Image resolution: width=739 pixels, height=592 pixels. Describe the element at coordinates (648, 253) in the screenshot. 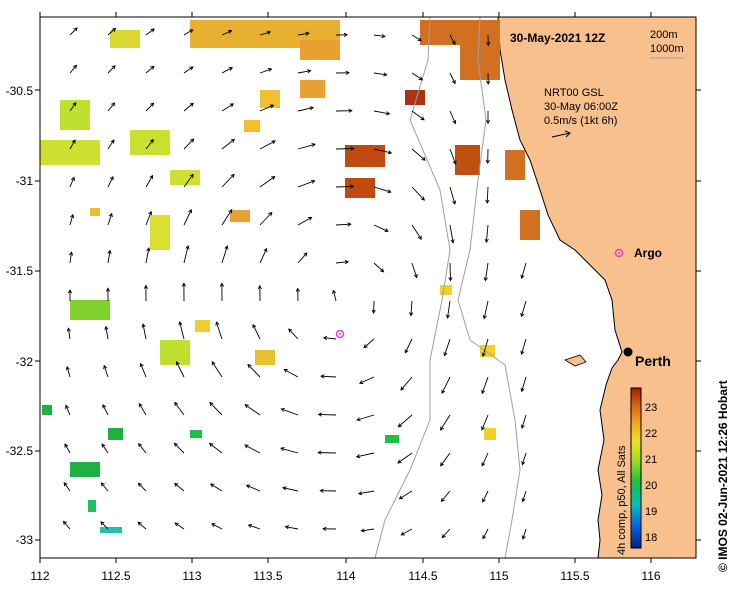

I see `argo-label: Argo` at that location.